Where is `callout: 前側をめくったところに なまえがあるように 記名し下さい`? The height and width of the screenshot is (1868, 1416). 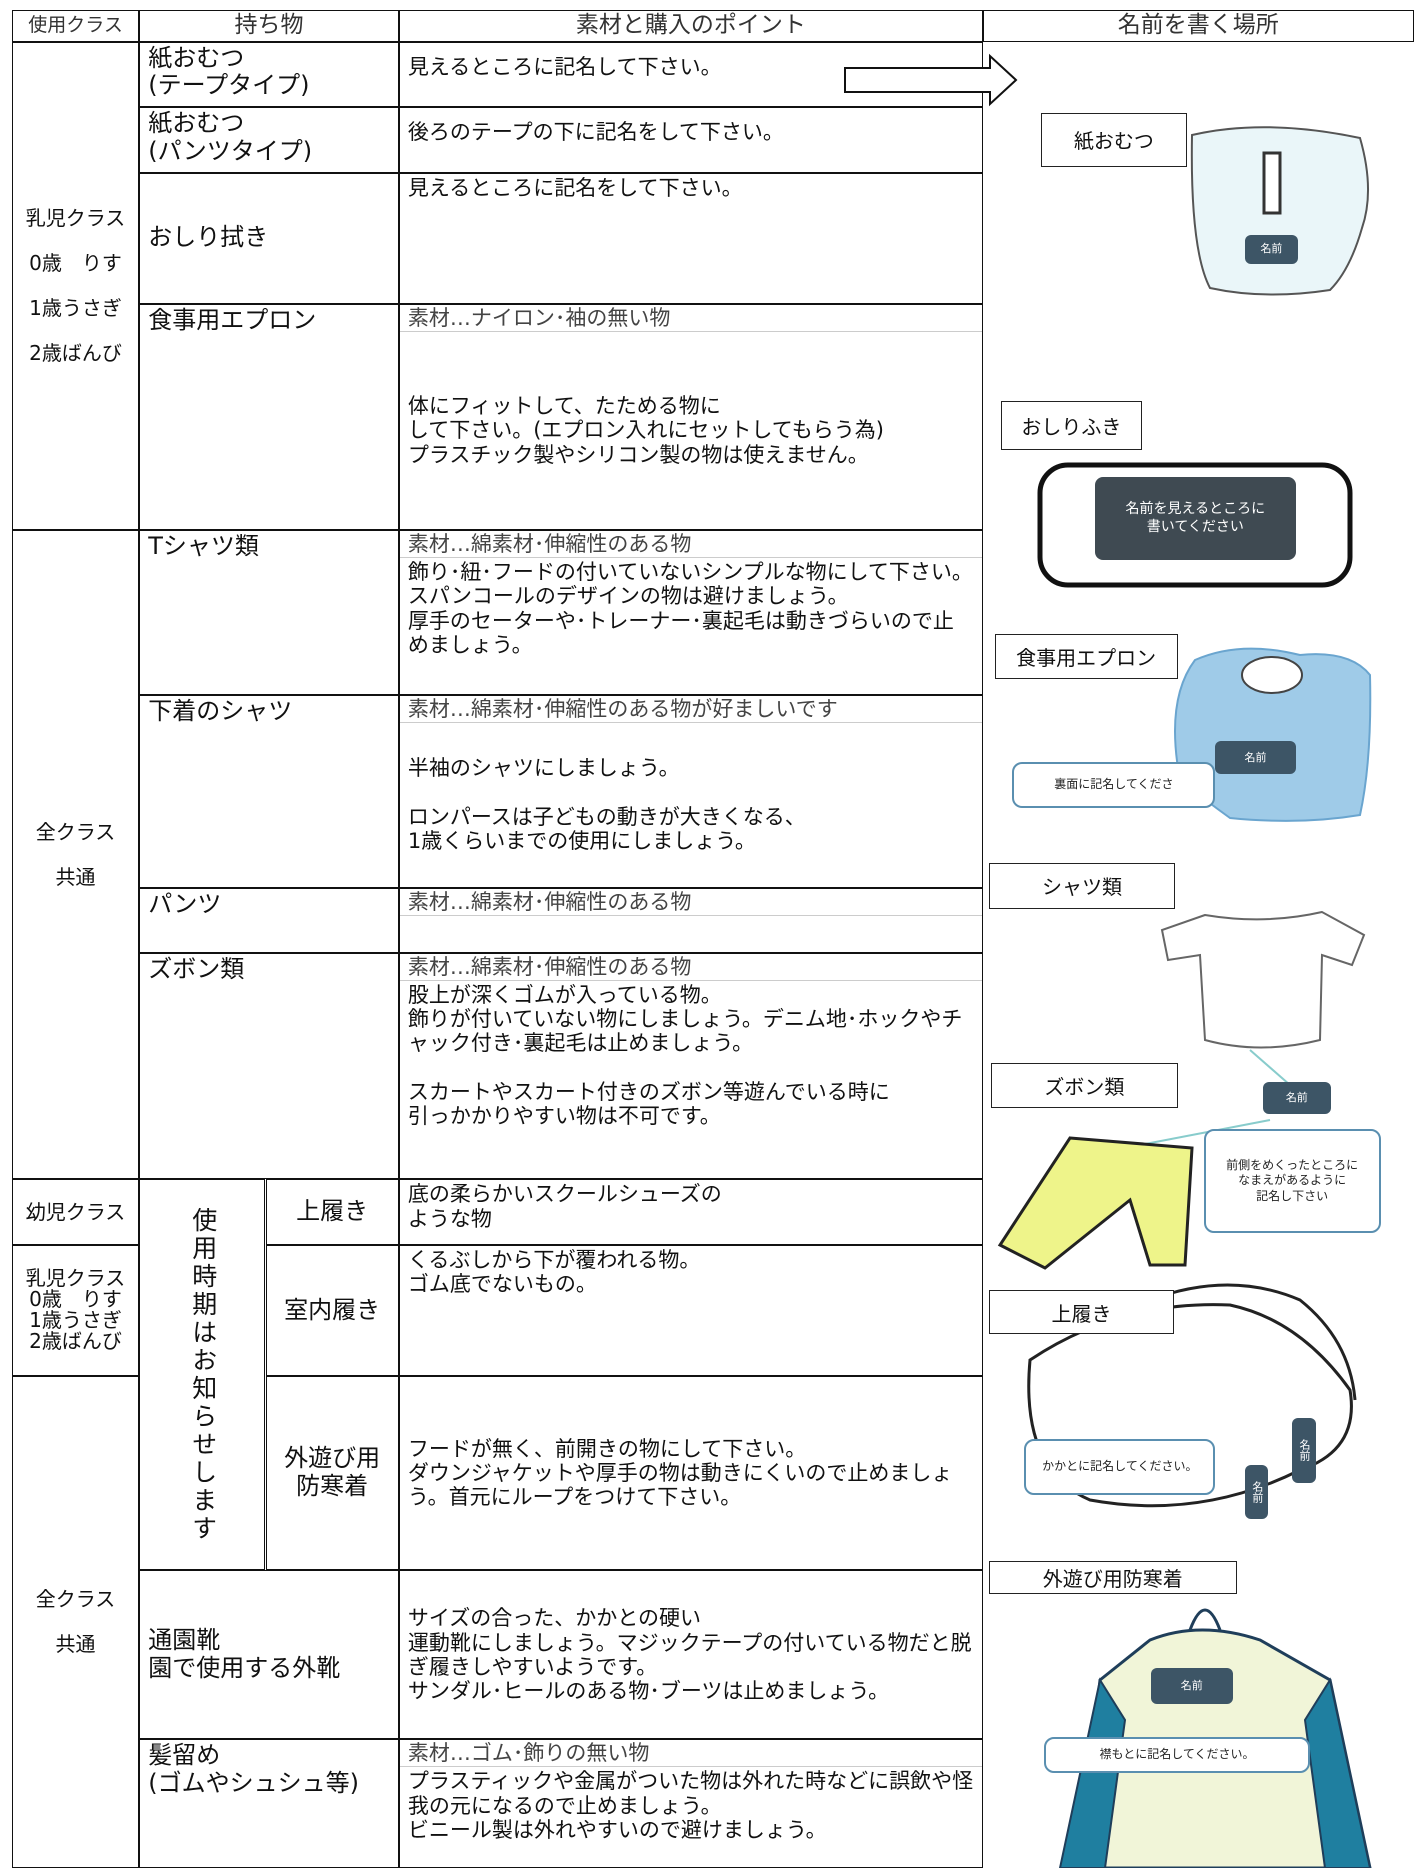 callout: 前側をめくったところに なまえがあるように 記名し下さい is located at coordinates (1292, 1181).